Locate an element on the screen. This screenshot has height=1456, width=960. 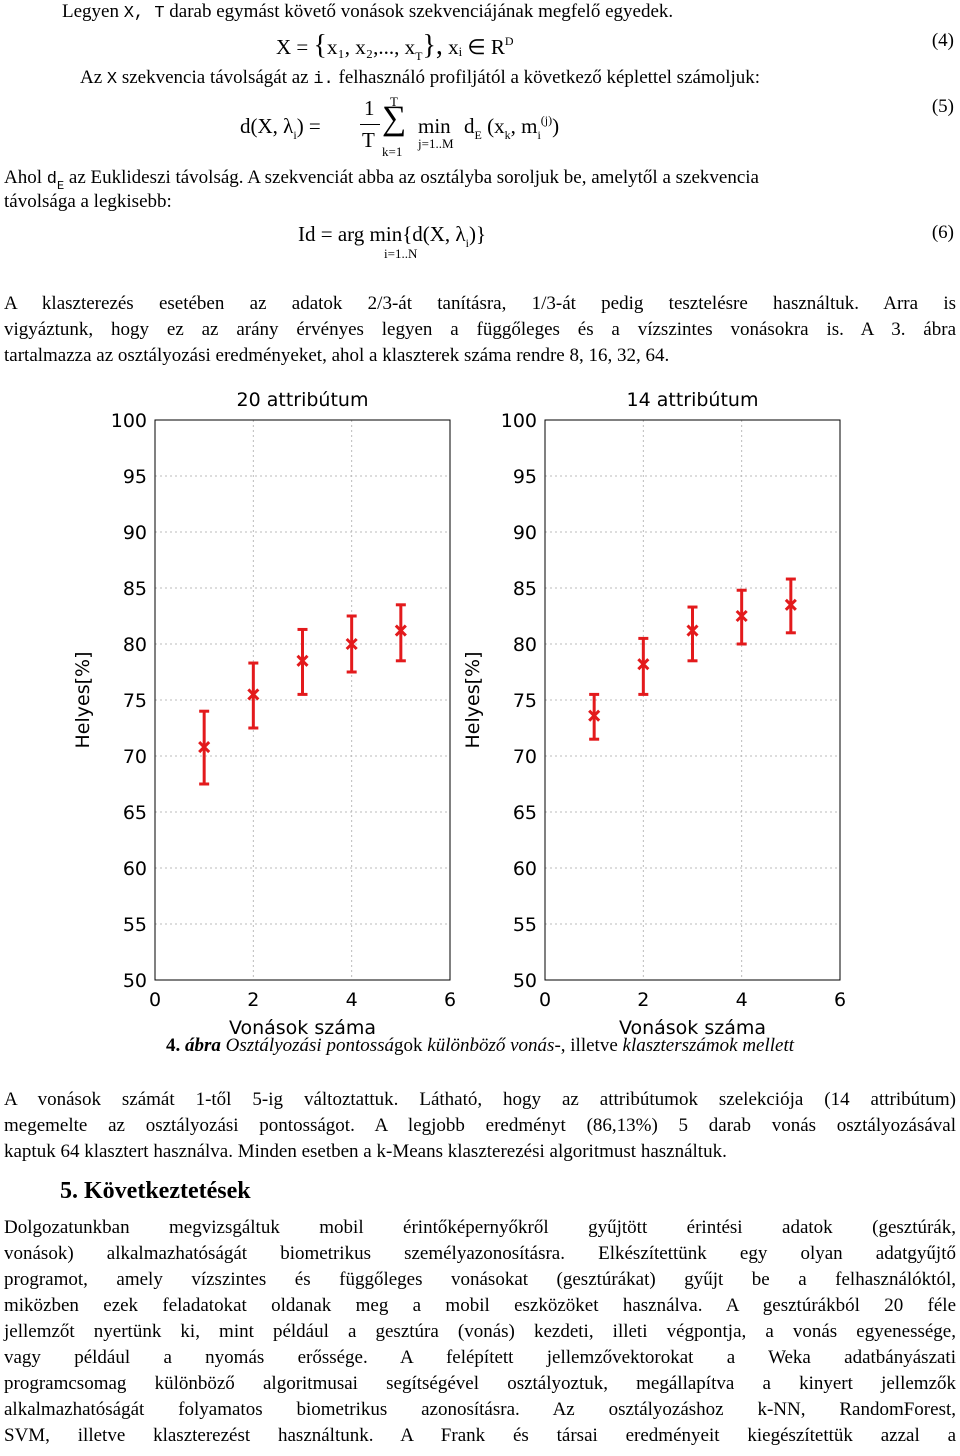
eq5-min: min is located at coordinates (434, 126).